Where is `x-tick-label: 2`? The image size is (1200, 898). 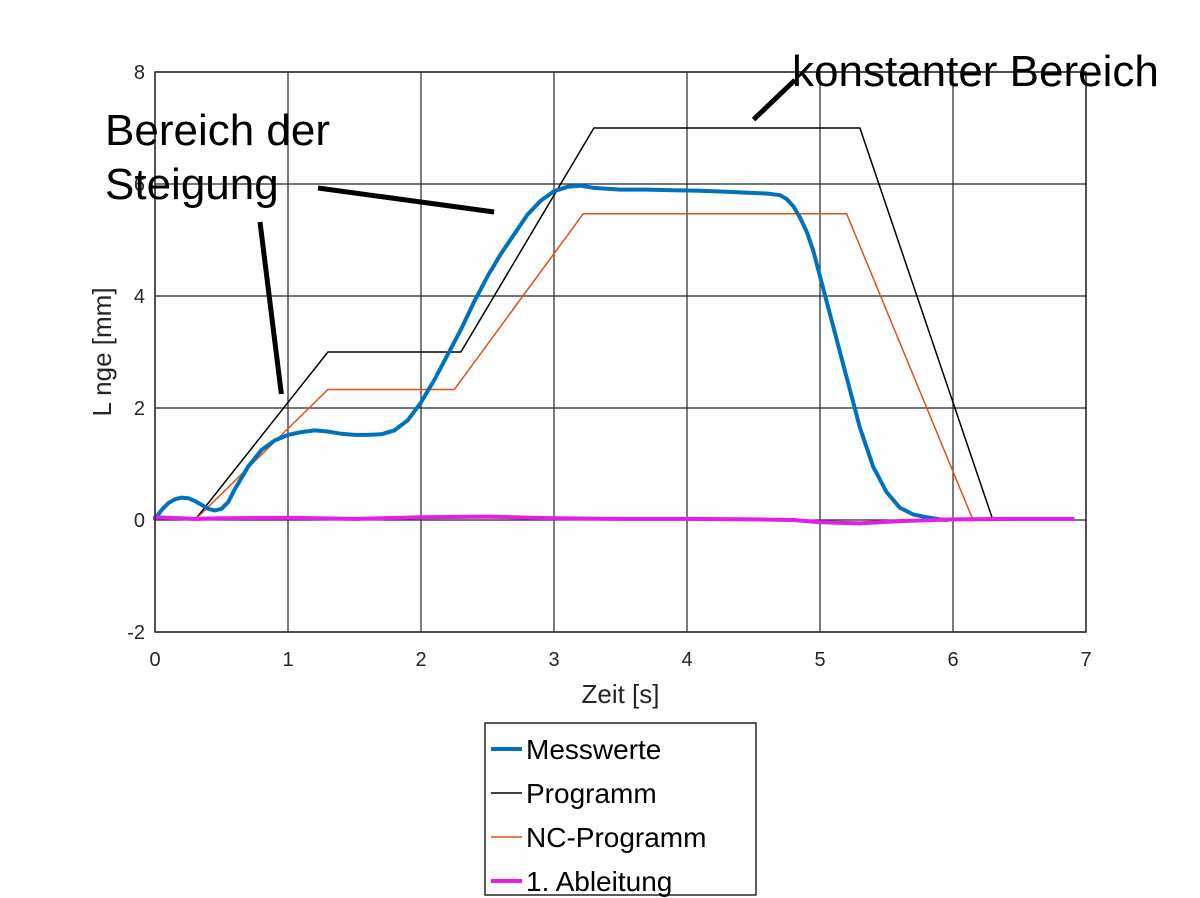
x-tick-label: 2 is located at coordinates (420, 660).